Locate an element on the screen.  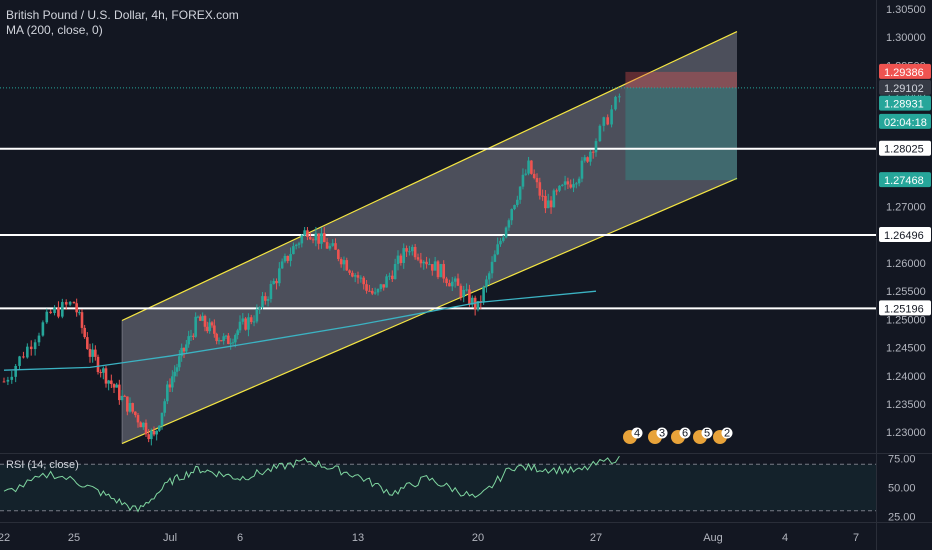
rsi-axis-label: 50.00 is located at coordinates (902, 489).